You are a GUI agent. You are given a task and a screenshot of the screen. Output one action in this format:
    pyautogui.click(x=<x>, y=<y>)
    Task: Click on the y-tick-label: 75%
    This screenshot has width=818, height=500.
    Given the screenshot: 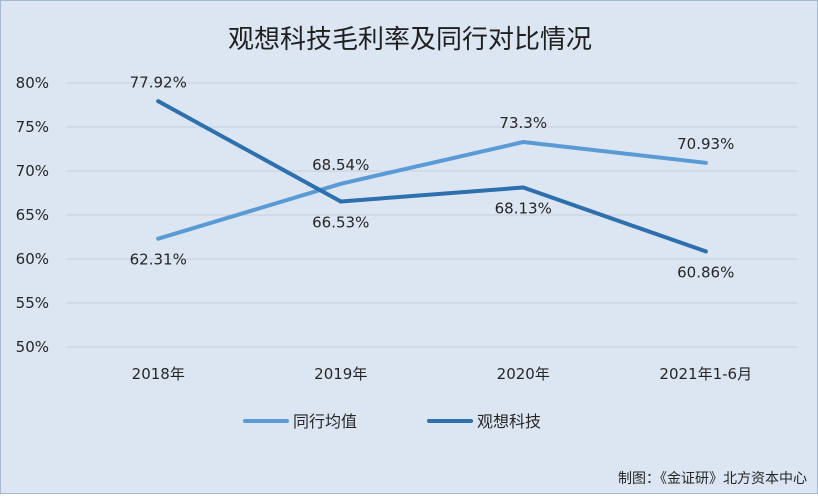 What is the action you would take?
    pyautogui.click(x=32, y=127)
    